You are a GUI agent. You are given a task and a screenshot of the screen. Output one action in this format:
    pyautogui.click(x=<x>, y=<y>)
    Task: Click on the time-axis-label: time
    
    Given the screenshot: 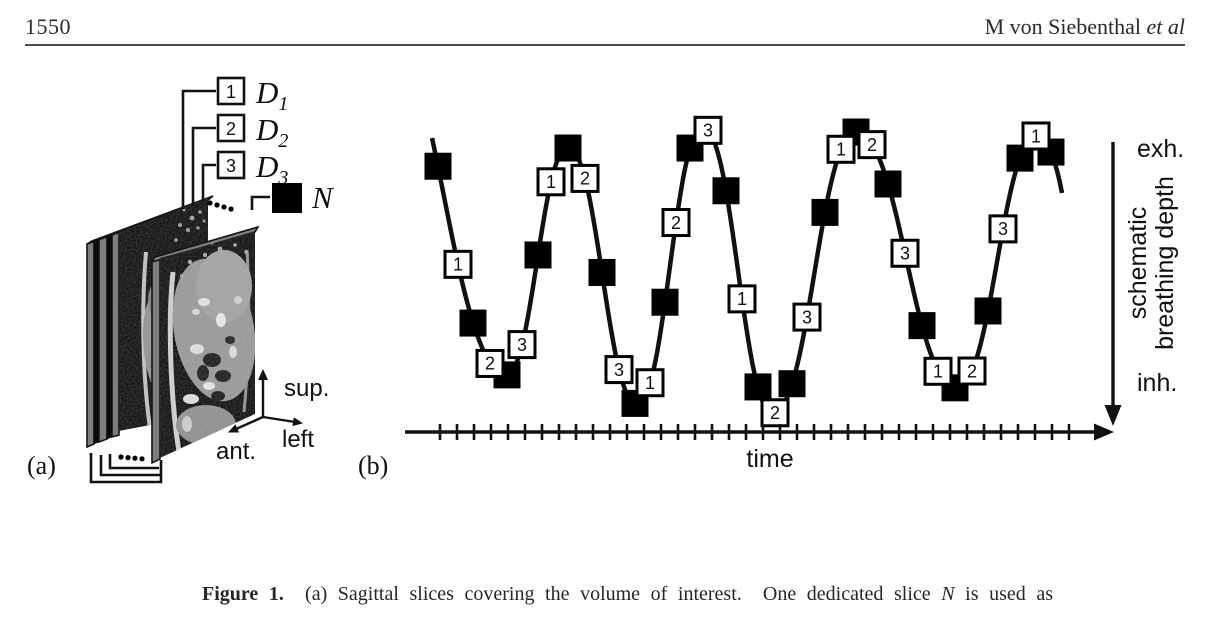 What is the action you would take?
    pyautogui.click(x=769, y=459)
    